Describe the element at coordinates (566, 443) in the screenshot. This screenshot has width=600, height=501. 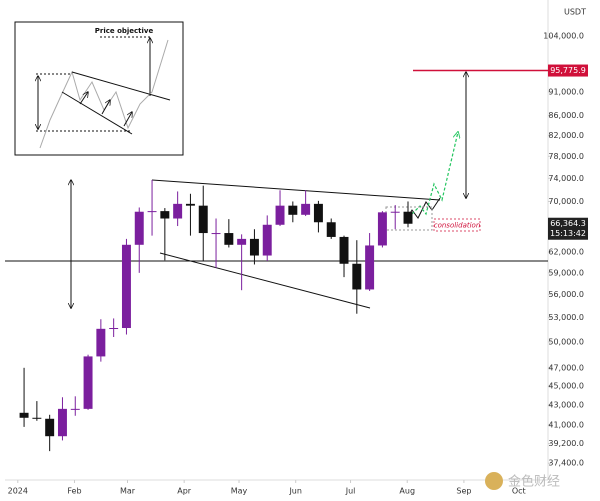
I see `y-tick-label: 39,200.0` at that location.